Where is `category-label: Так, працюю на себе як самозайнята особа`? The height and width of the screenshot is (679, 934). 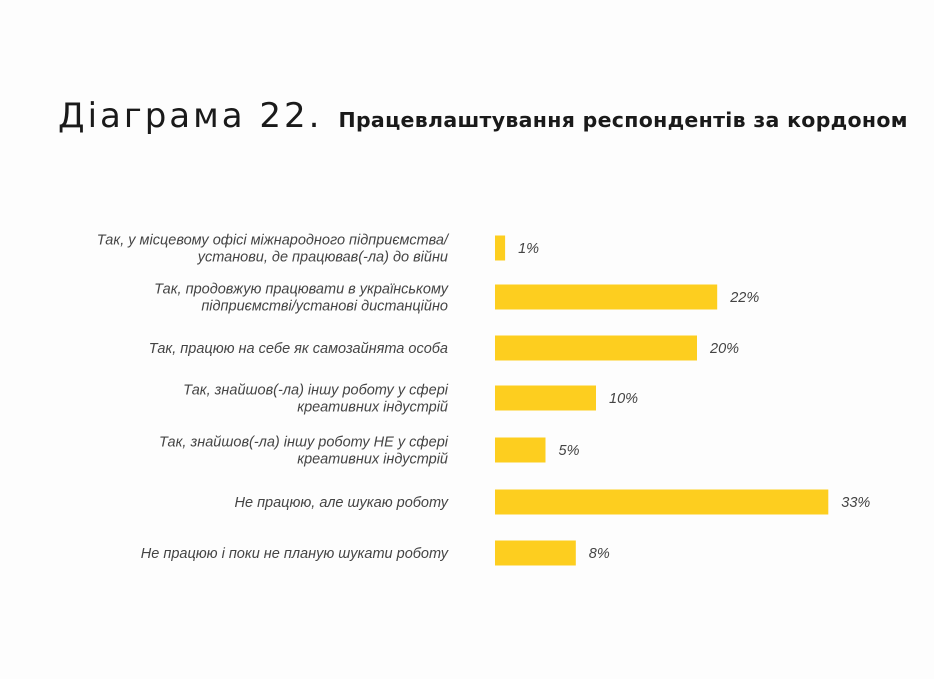
category-label: Так, працюю на себе як самозайнята особа is located at coordinates (298, 349).